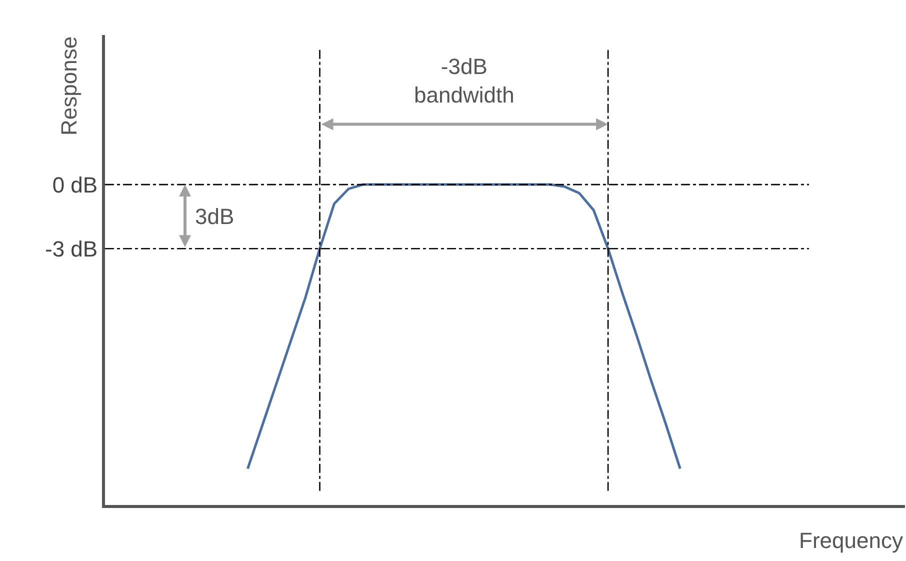 This screenshot has height=561, width=906. What do you see at coordinates (214, 216) in the screenshot?
I see `text: 3dB` at bounding box center [214, 216].